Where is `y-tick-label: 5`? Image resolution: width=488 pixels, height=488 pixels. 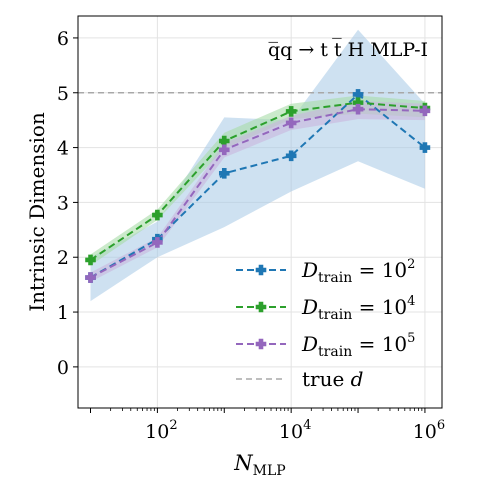 y-tick-label: 5 is located at coordinates (63, 94).